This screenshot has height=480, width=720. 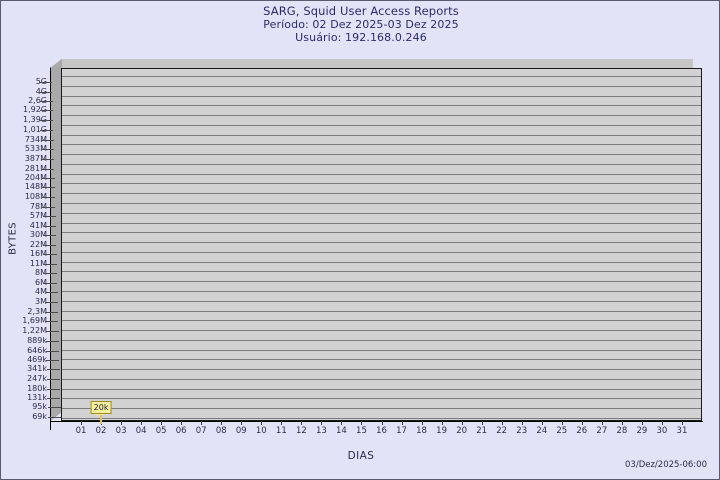 I want to click on y-axis-tick-label: 6M, so click(x=41, y=282).